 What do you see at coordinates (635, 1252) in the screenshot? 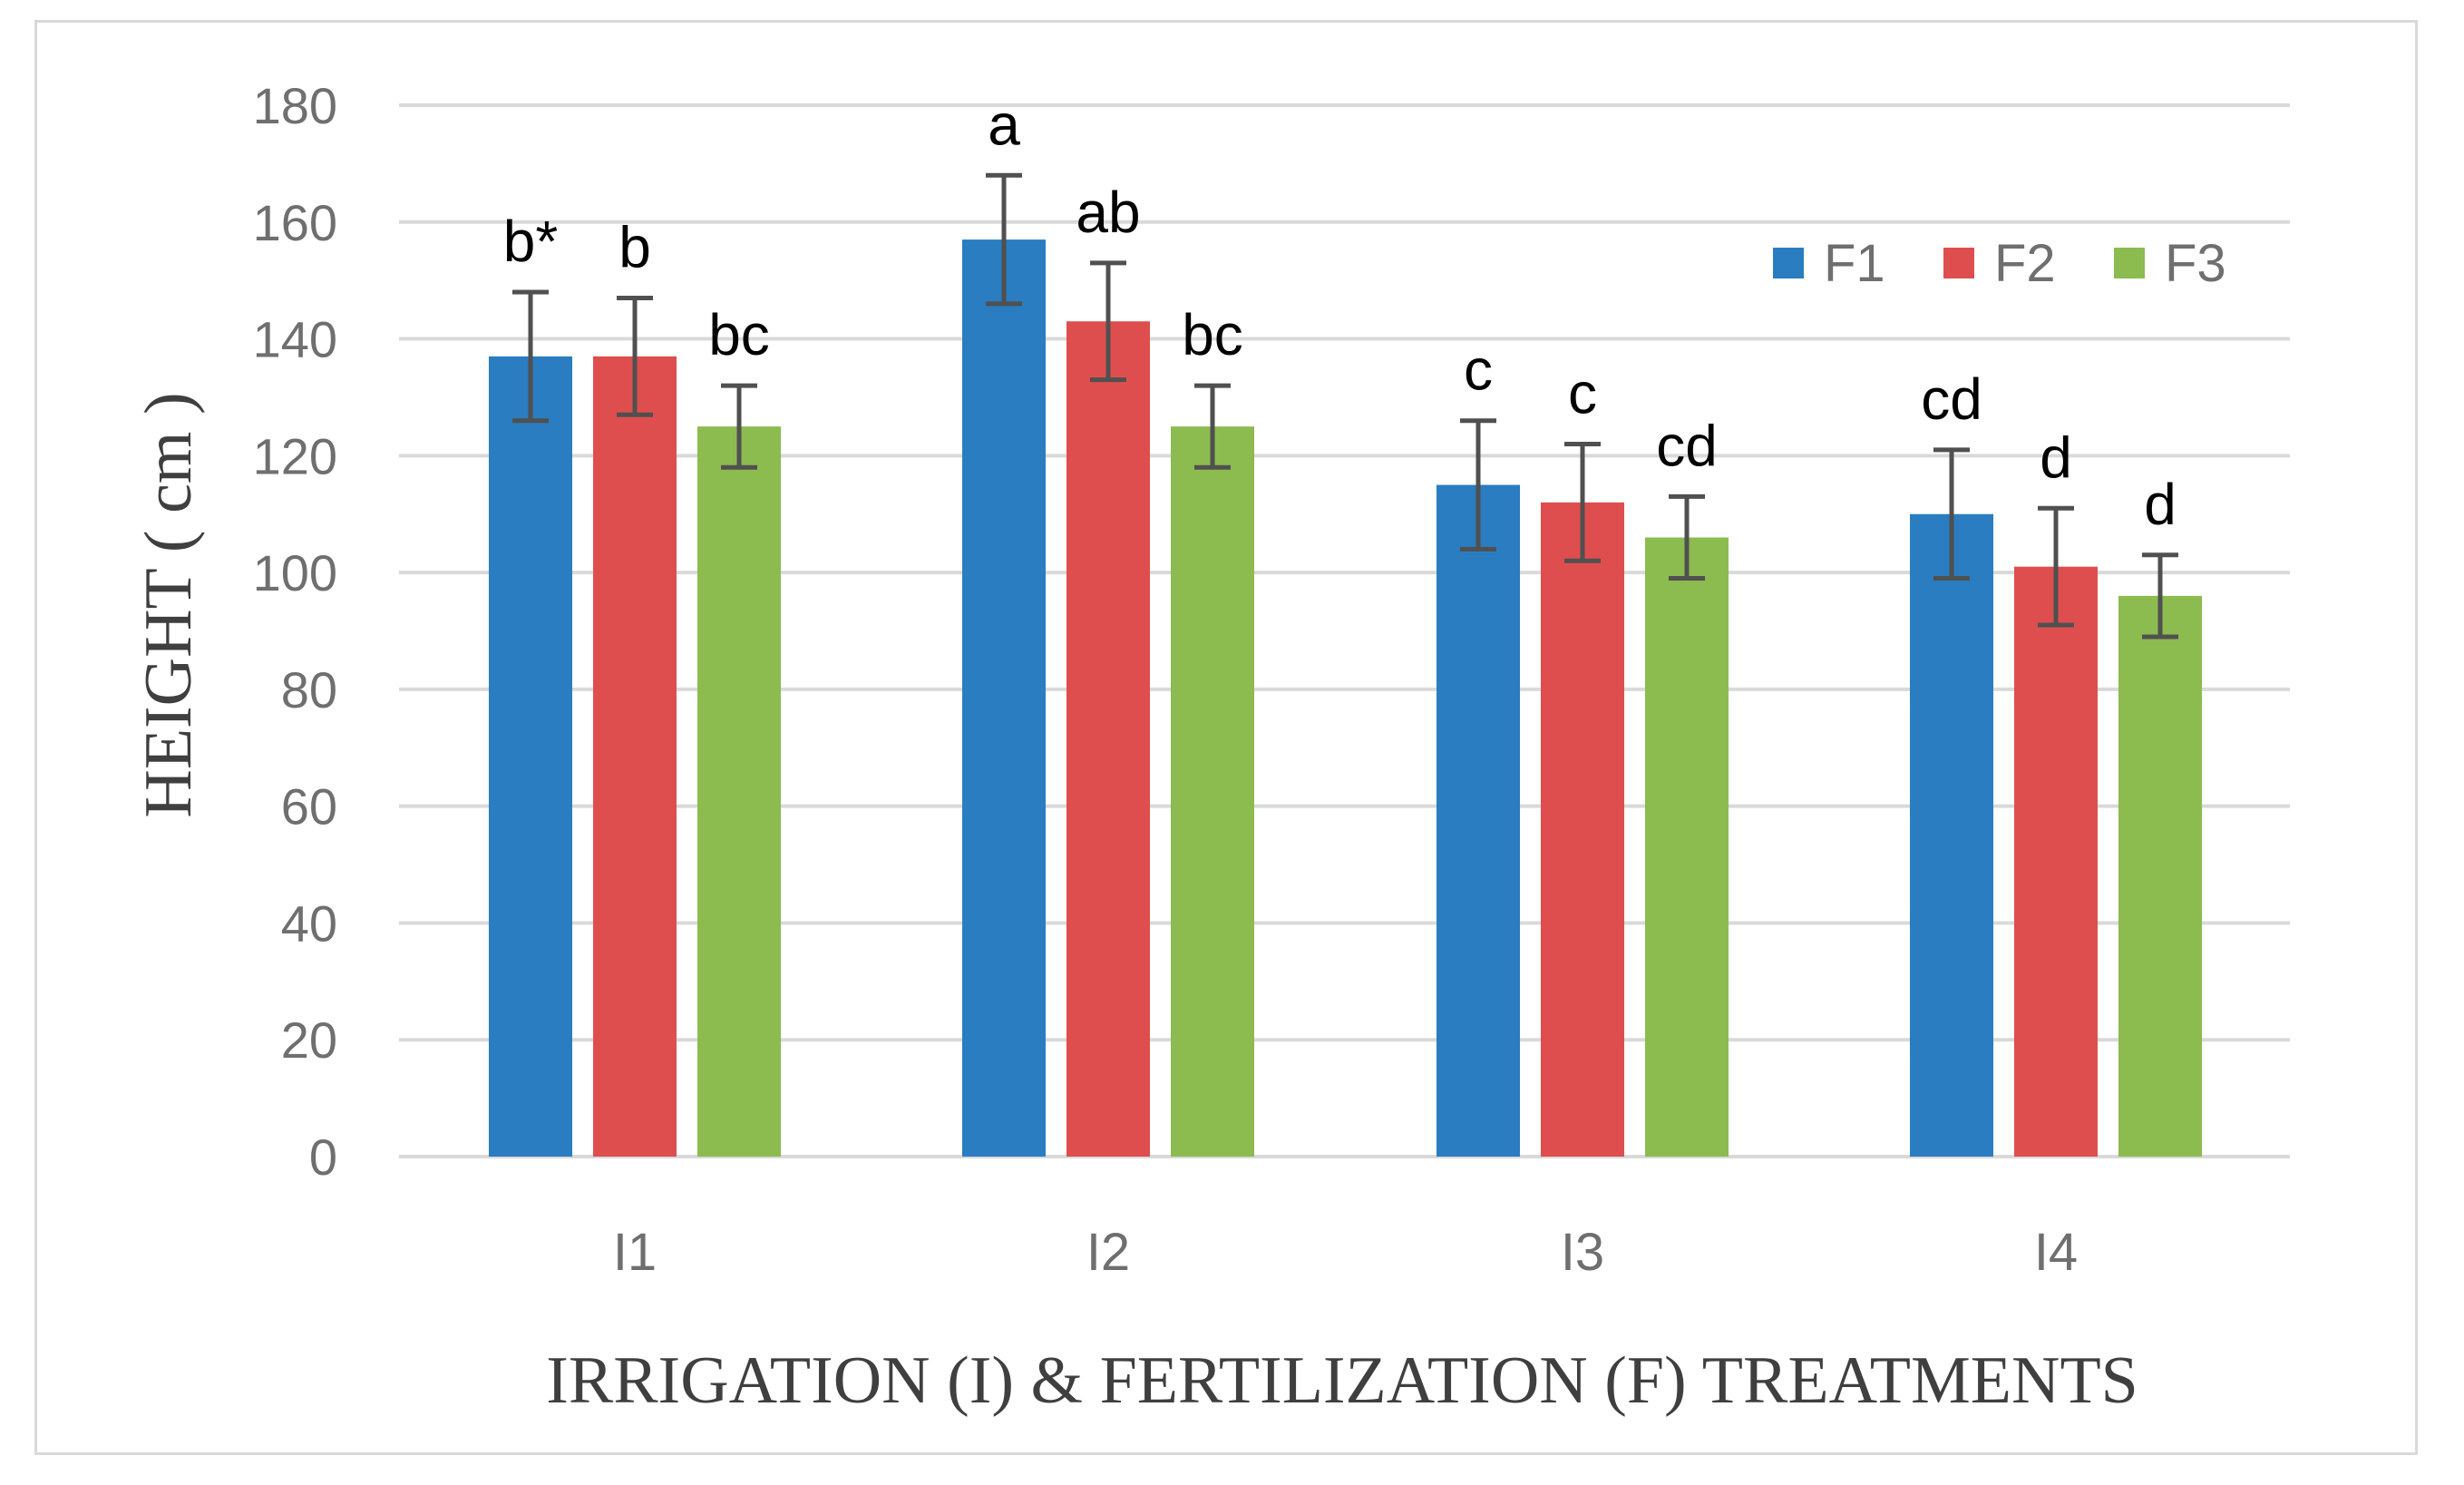
I see `x-category-label: I1` at bounding box center [635, 1252].